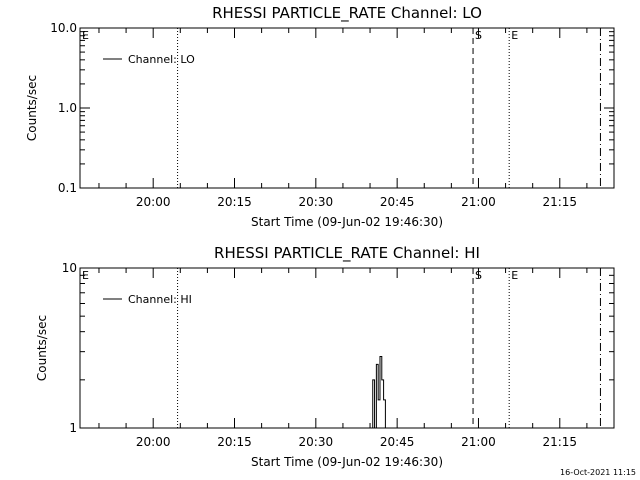  Describe the element at coordinates (397, 442) in the screenshot. I see `panel-hi-x-tick-label: 20:45` at that location.